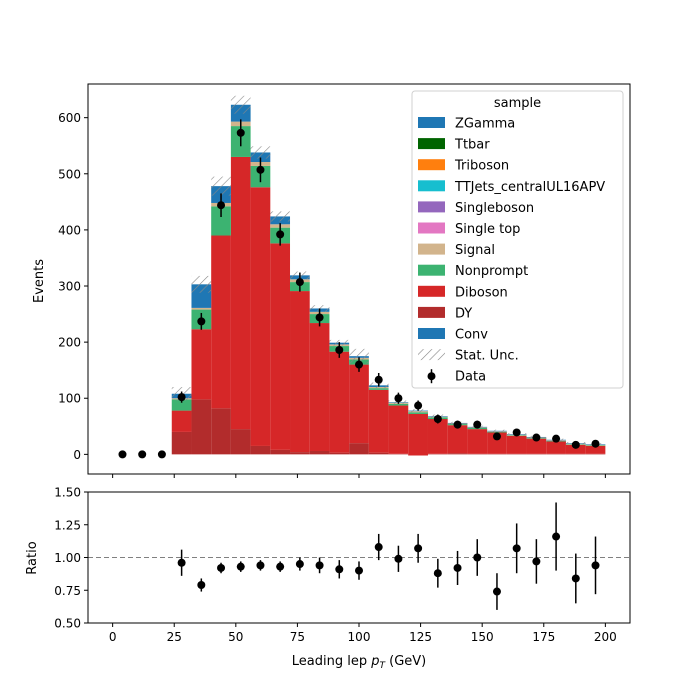  Describe the element at coordinates (481, 166) in the screenshot. I see `legend-label: Triboson` at that location.